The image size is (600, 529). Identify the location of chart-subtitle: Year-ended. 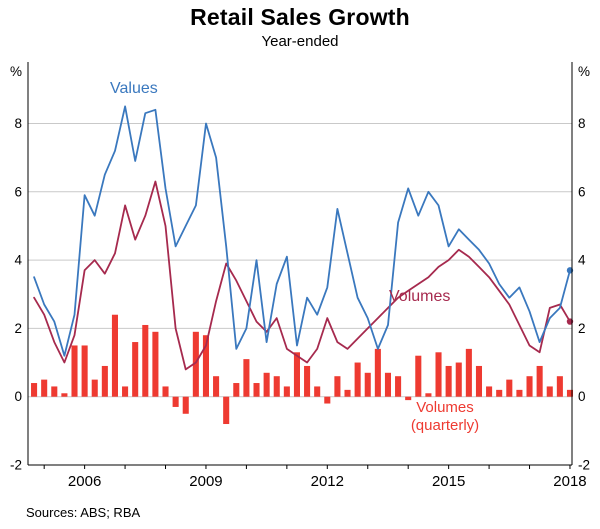
(300, 41).